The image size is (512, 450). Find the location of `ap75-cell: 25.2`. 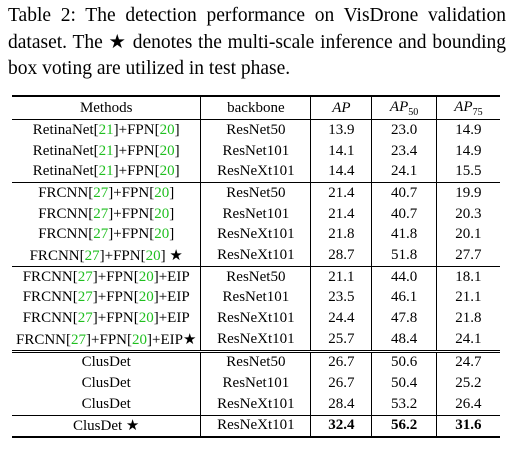

ap75-cell: 25.2 is located at coordinates (467, 383).